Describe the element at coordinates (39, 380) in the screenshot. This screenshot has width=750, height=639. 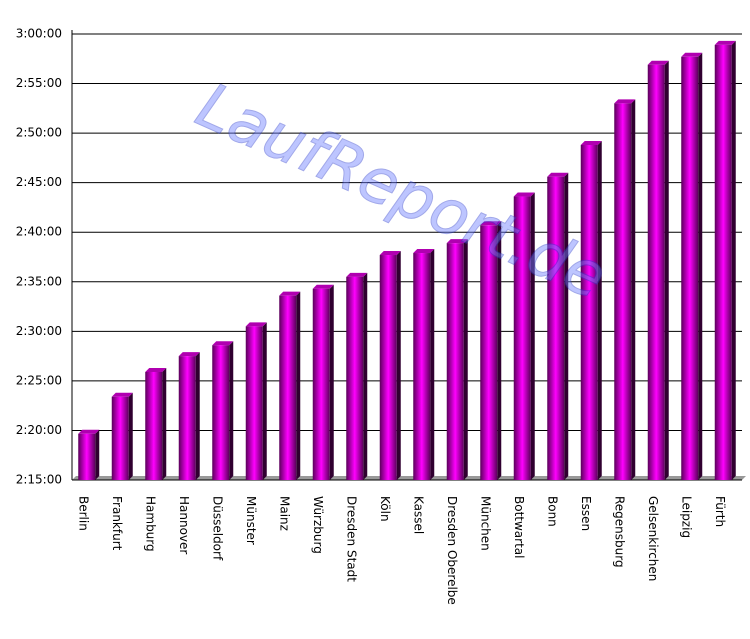
I see `y-tick-label: 2:25:00` at that location.